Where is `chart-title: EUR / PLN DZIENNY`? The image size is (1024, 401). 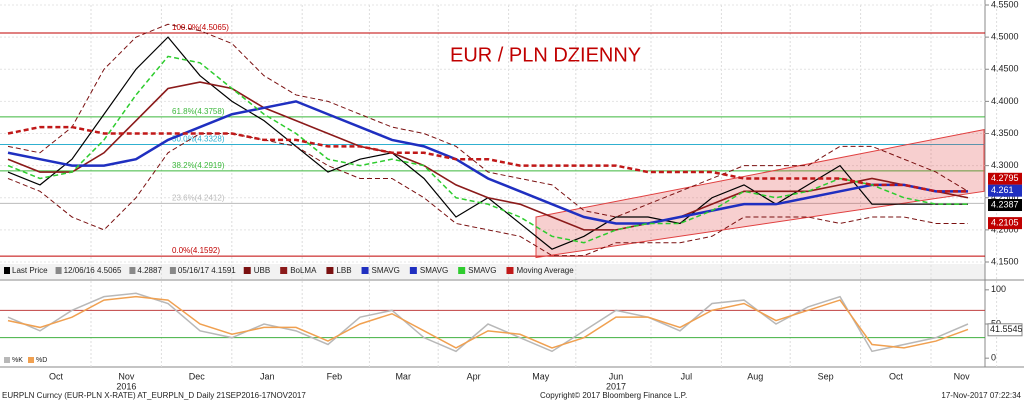
chart-title: EUR / PLN DZIENNY is located at coordinates (545, 55).